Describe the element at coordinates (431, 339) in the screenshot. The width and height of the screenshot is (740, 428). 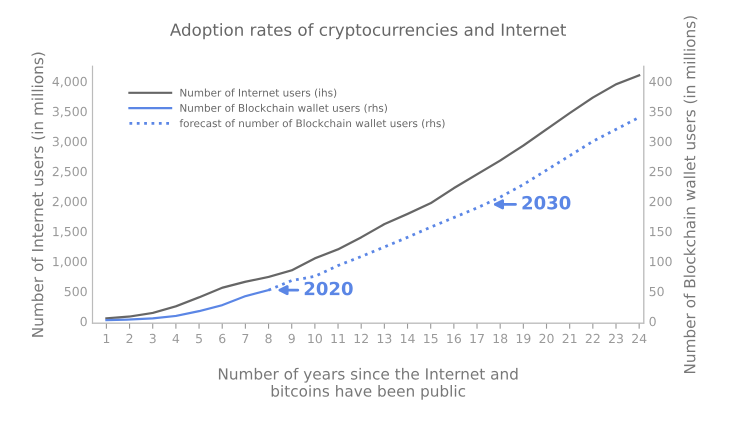
I see `x-tick-label: 15` at that location.